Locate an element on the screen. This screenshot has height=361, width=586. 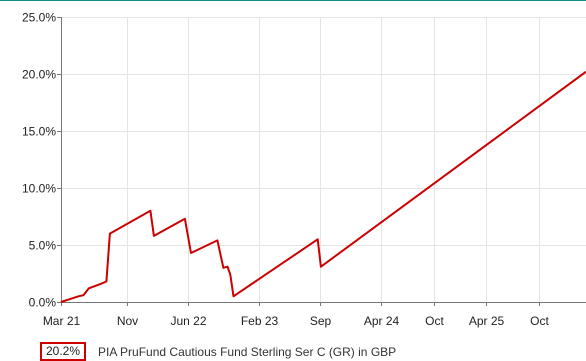
x-tick-label: Feb 23 is located at coordinates (260, 321).